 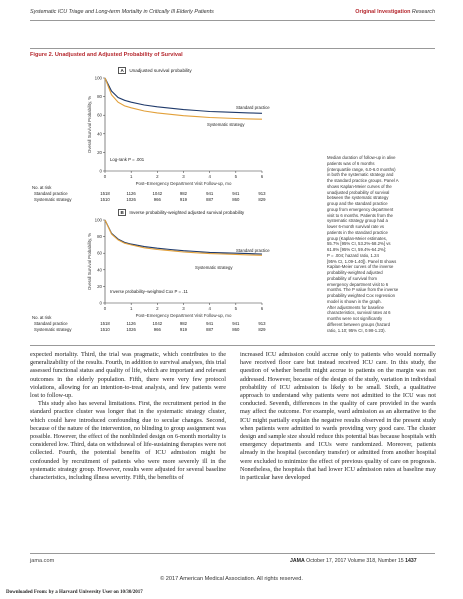 What do you see at coordinates (210, 199) in the screenshot?
I see `at-risk-count: 887` at bounding box center [210, 199].